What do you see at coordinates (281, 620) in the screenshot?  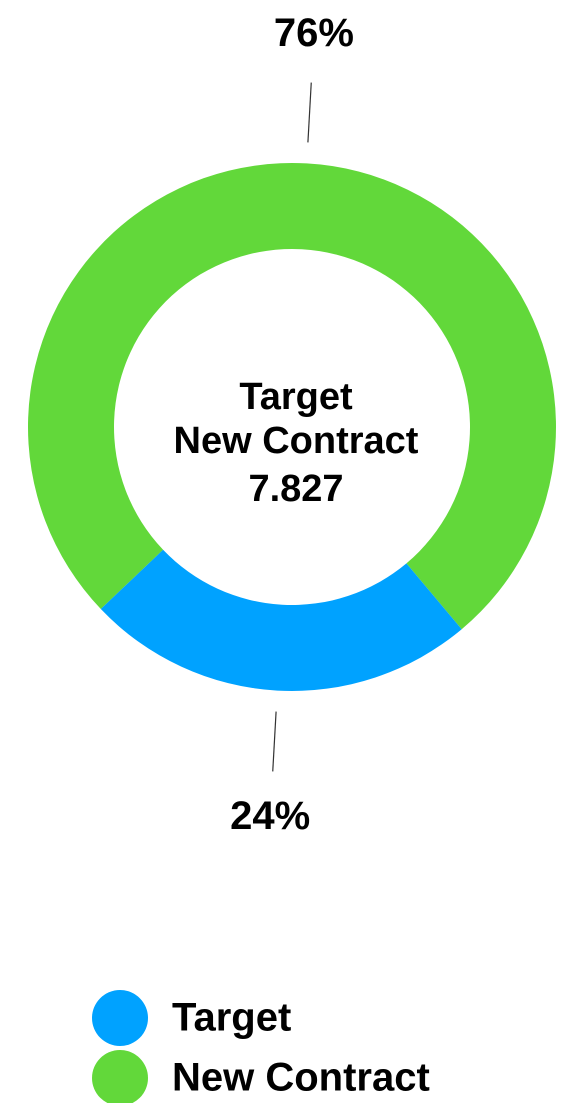 I see `slice` at bounding box center [281, 620].